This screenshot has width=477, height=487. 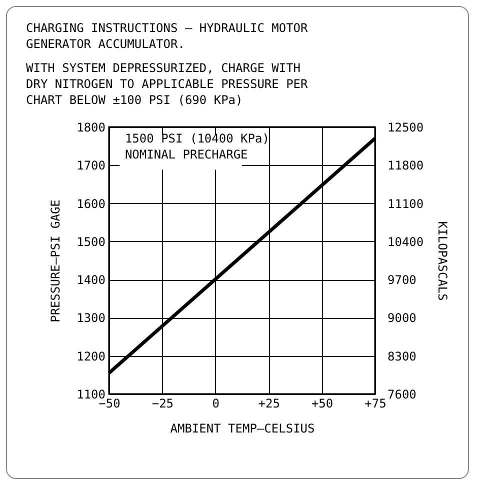 What do you see at coordinates (443, 261) in the screenshot?
I see `y2-axis-title: KILOPASCALS` at bounding box center [443, 261].